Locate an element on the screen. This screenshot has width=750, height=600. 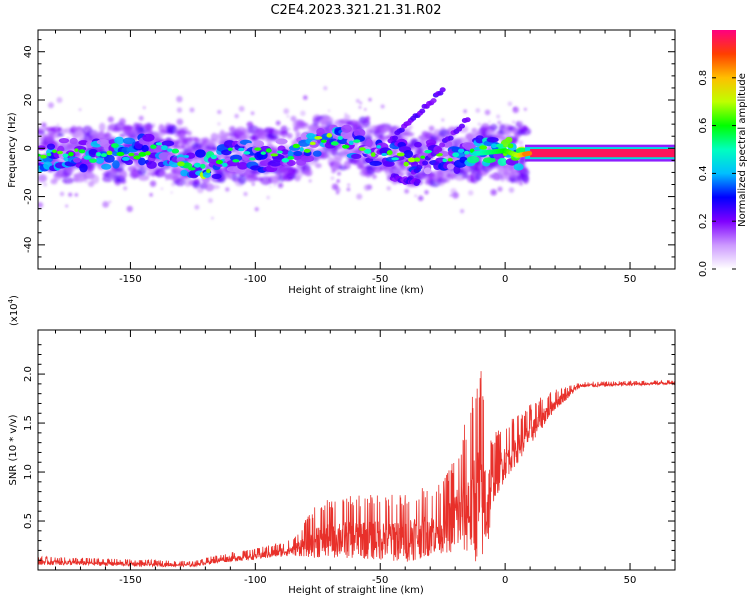
colorbar-gradient is located at coordinates (724, 149).